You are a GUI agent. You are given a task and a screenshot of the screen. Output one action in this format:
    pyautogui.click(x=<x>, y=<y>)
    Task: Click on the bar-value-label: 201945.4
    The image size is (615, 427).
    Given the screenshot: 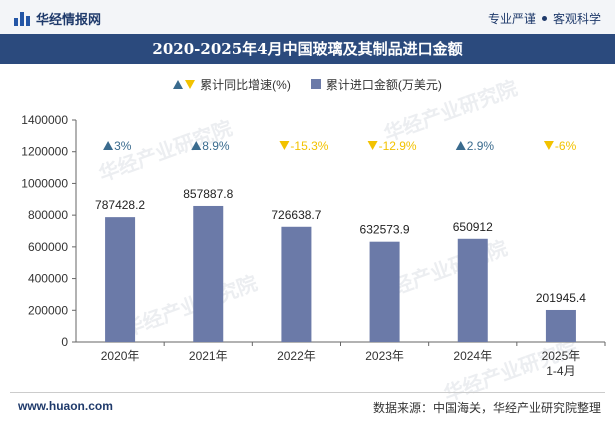 What is the action you would take?
    pyautogui.click(x=561, y=298)
    